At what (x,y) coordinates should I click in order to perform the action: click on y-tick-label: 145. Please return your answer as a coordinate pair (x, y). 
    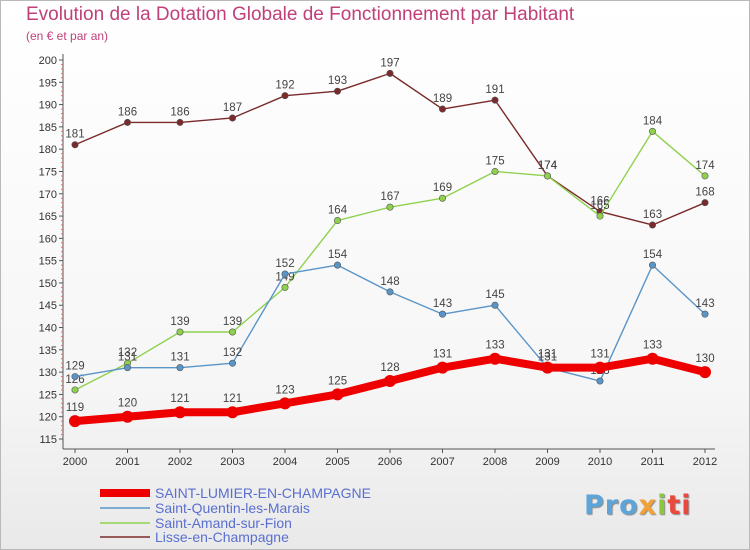
    Looking at the image, I should click on (48, 306).